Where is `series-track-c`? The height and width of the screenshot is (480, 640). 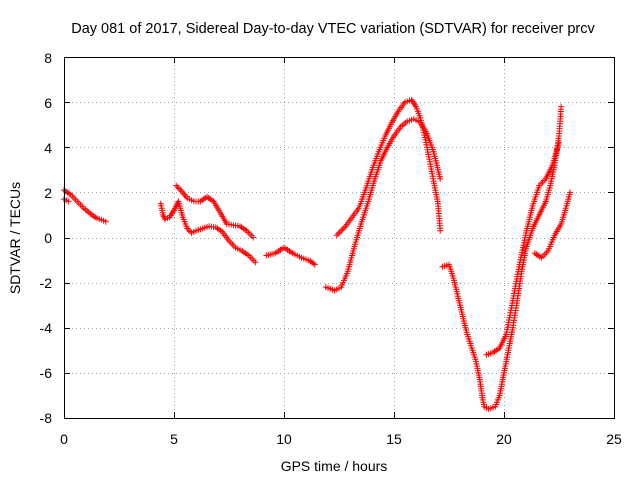 series-track-c is located at coordinates (208, 232).